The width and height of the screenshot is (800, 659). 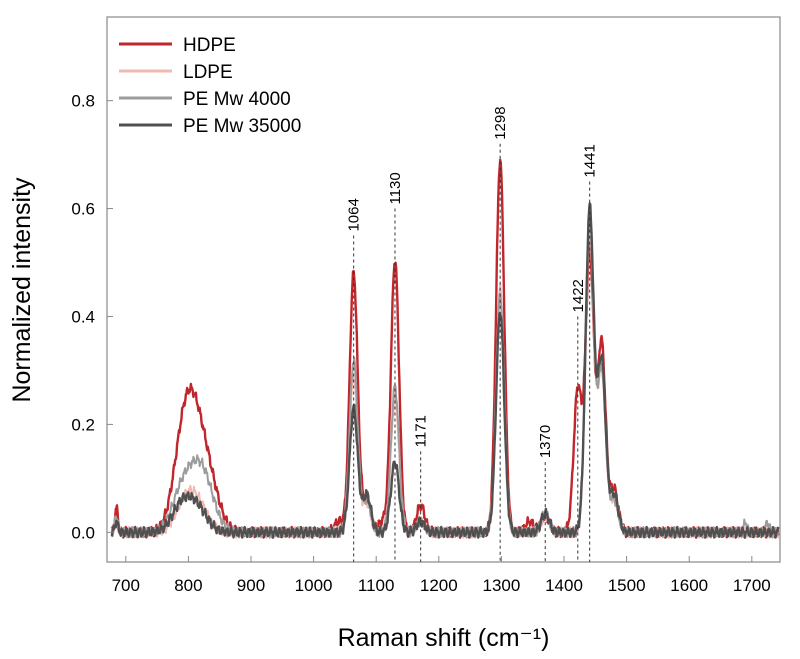 I want to click on y-tick-label: 0.4, so click(x=83, y=316).